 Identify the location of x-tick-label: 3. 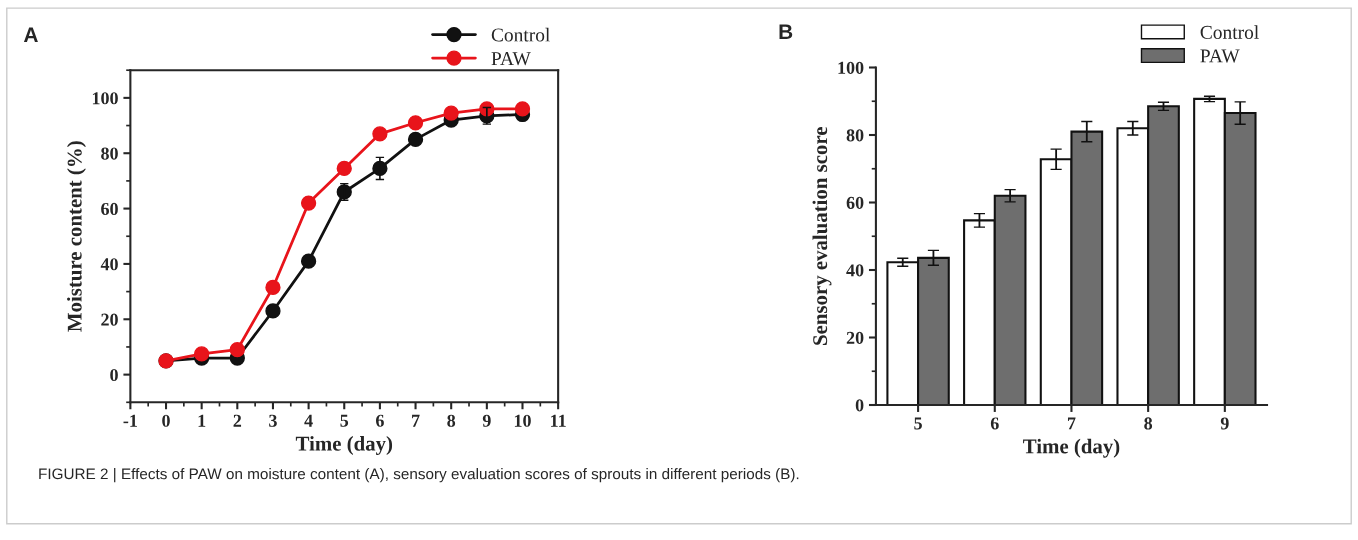
(273, 420).